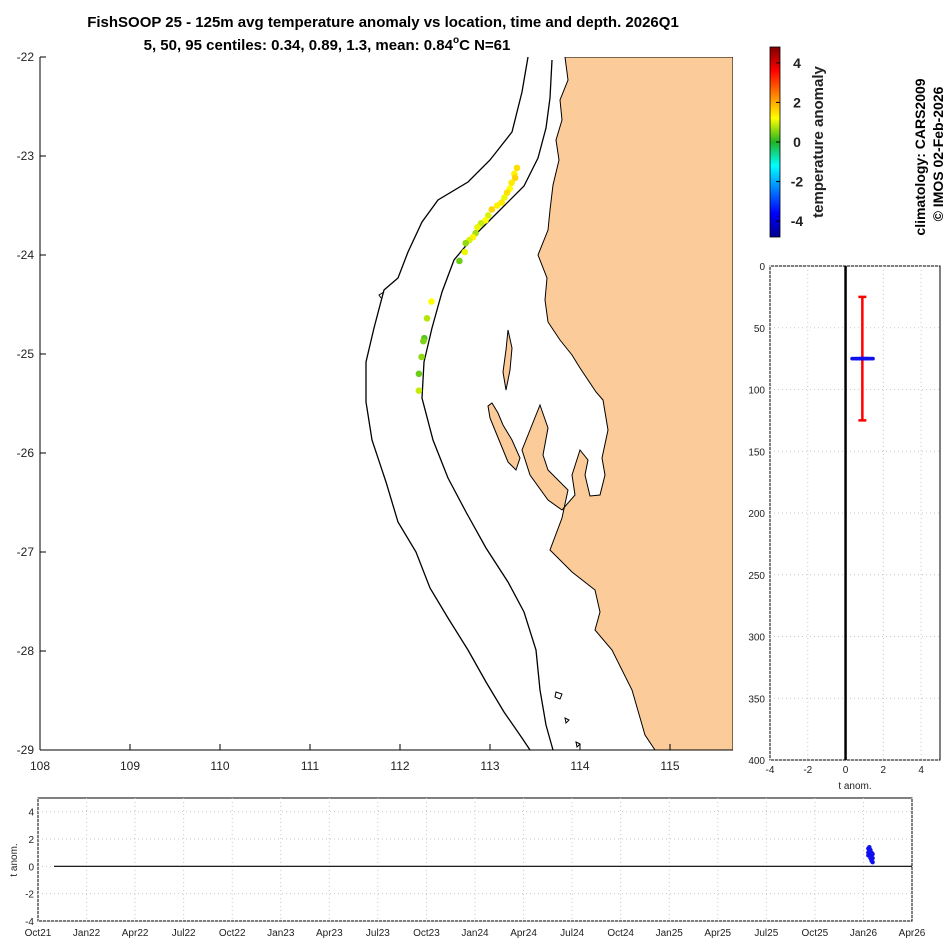 The height and width of the screenshot is (950, 950). Describe the element at coordinates (864, 933) in the screenshot. I see `time-series-x-tick-label: Jan26` at that location.